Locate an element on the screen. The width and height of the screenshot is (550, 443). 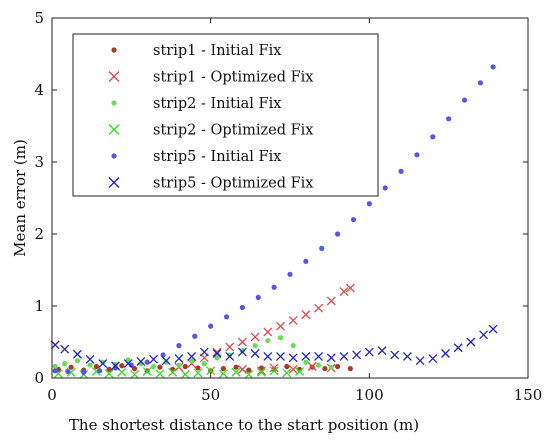
legend-label: strip1 - Optimized Fix is located at coordinates (233, 78).